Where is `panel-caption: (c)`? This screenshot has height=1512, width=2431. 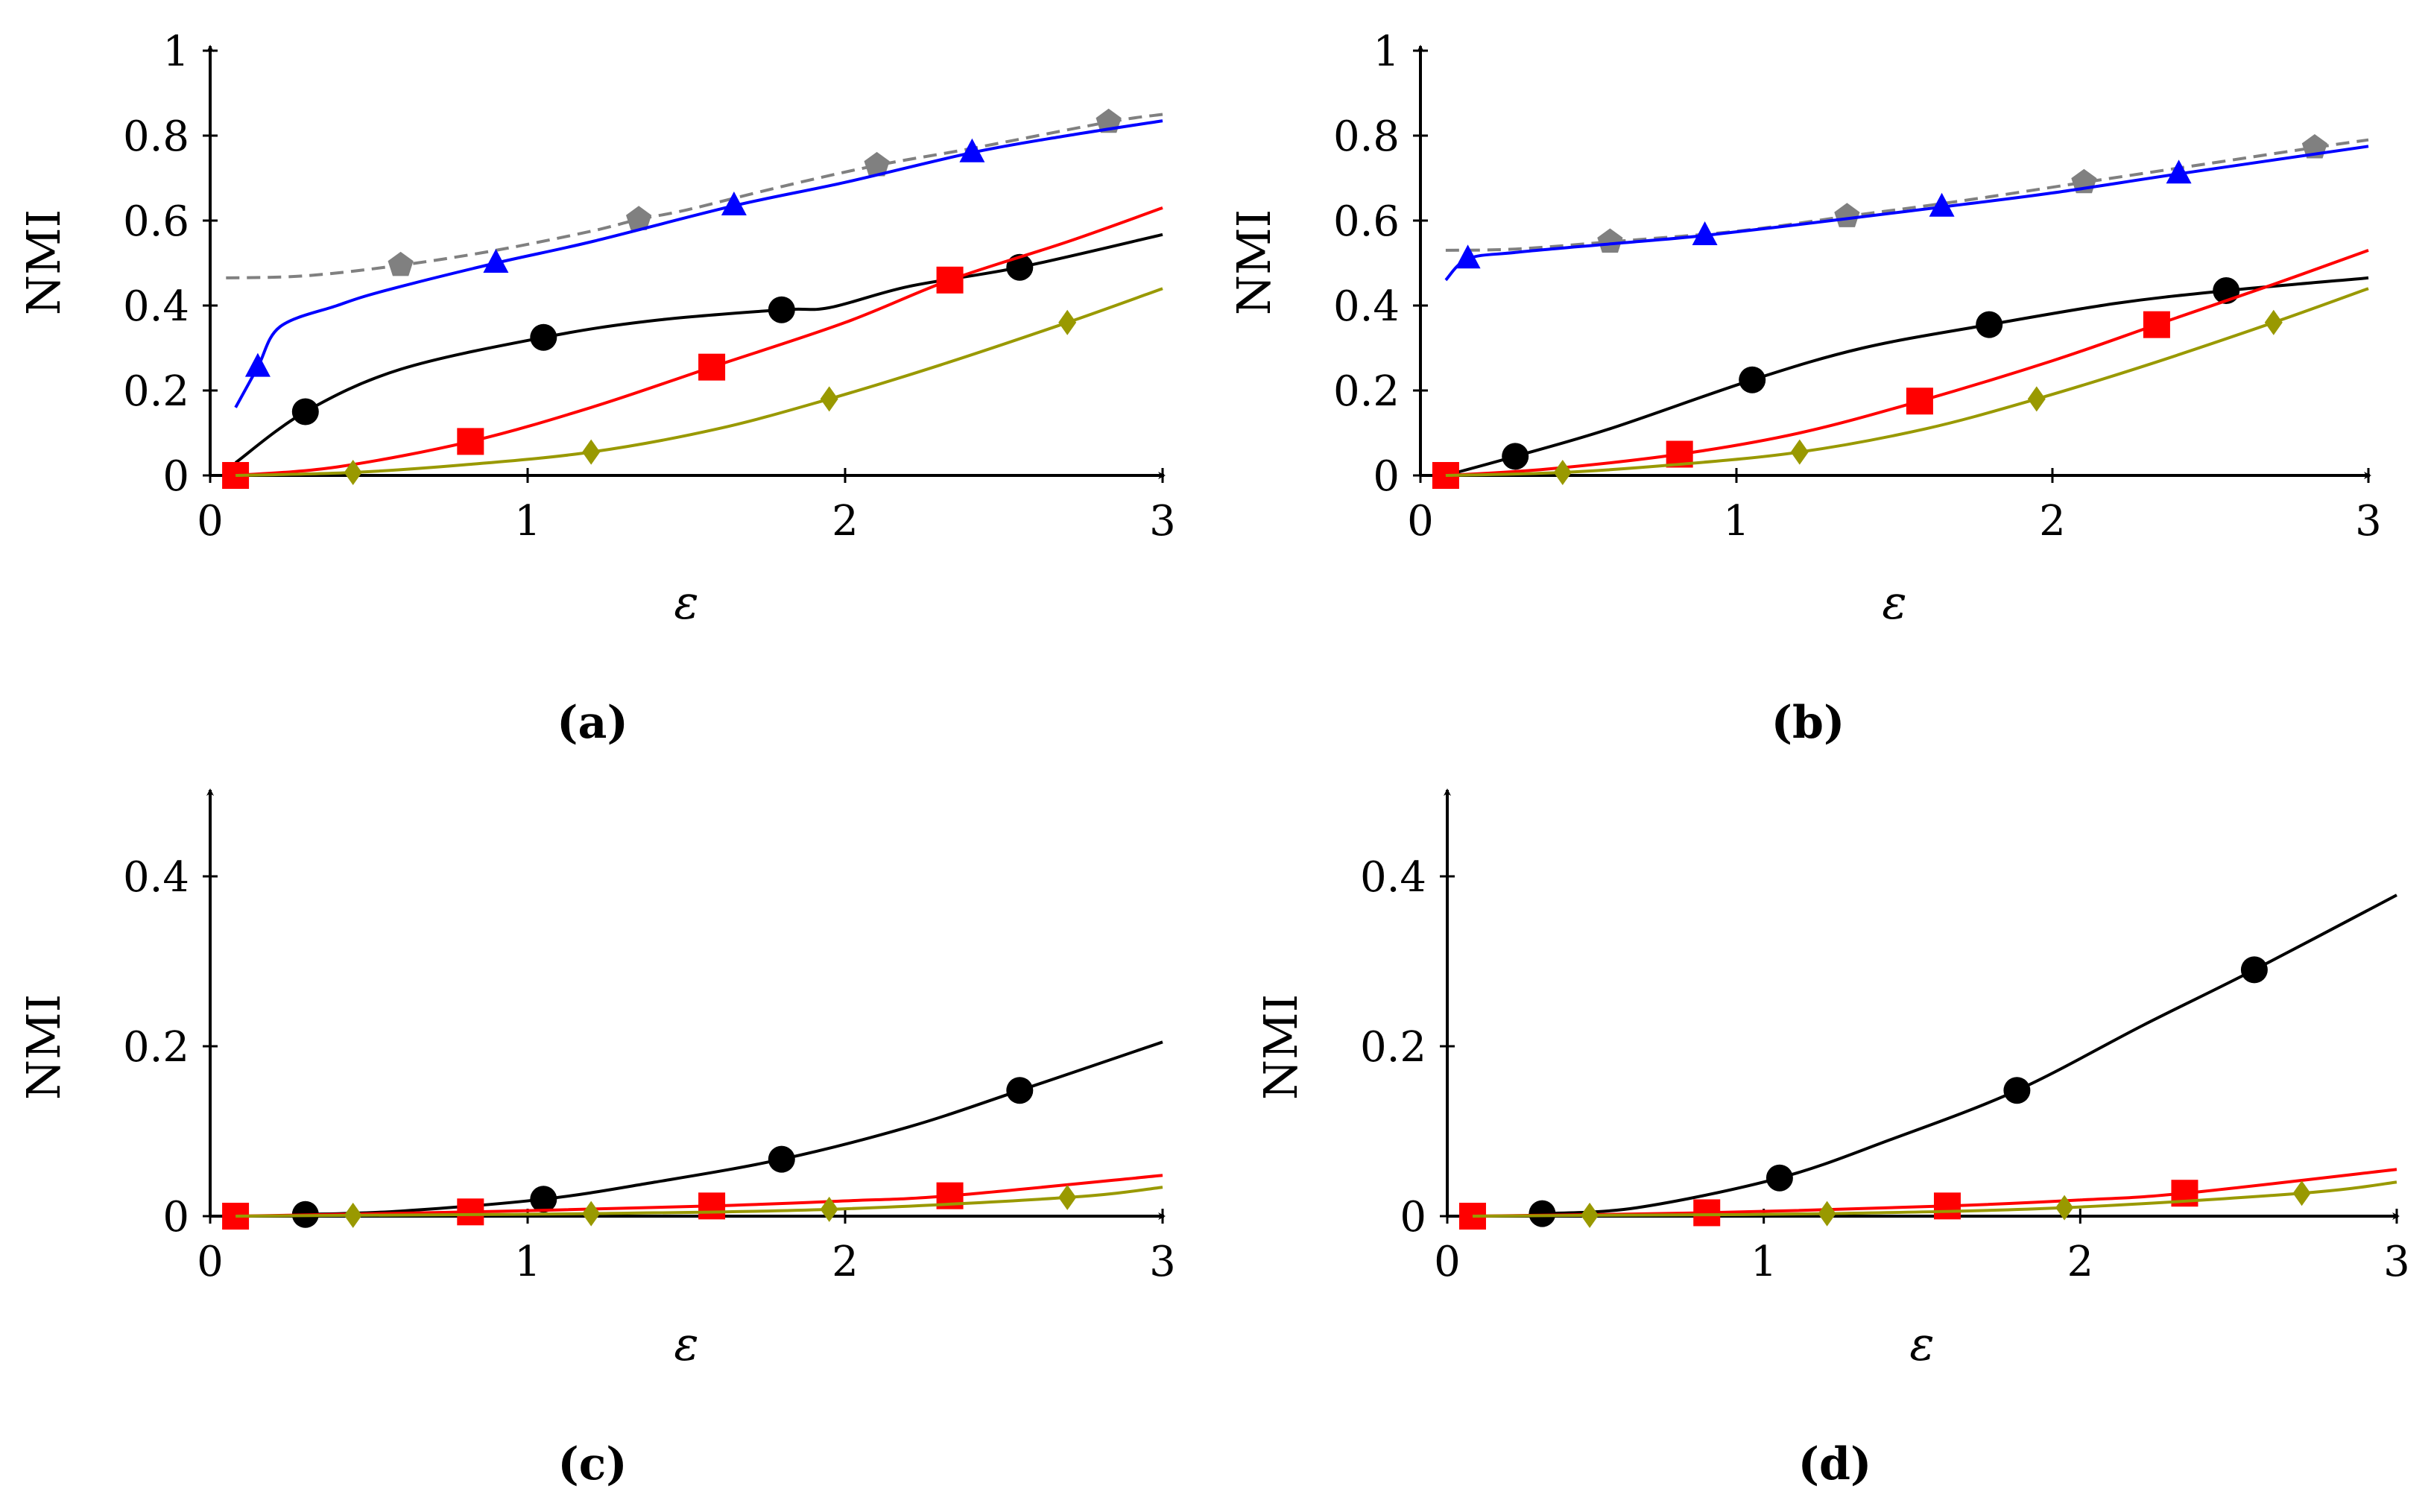
panel-caption: (c) is located at coordinates (592, 1464).